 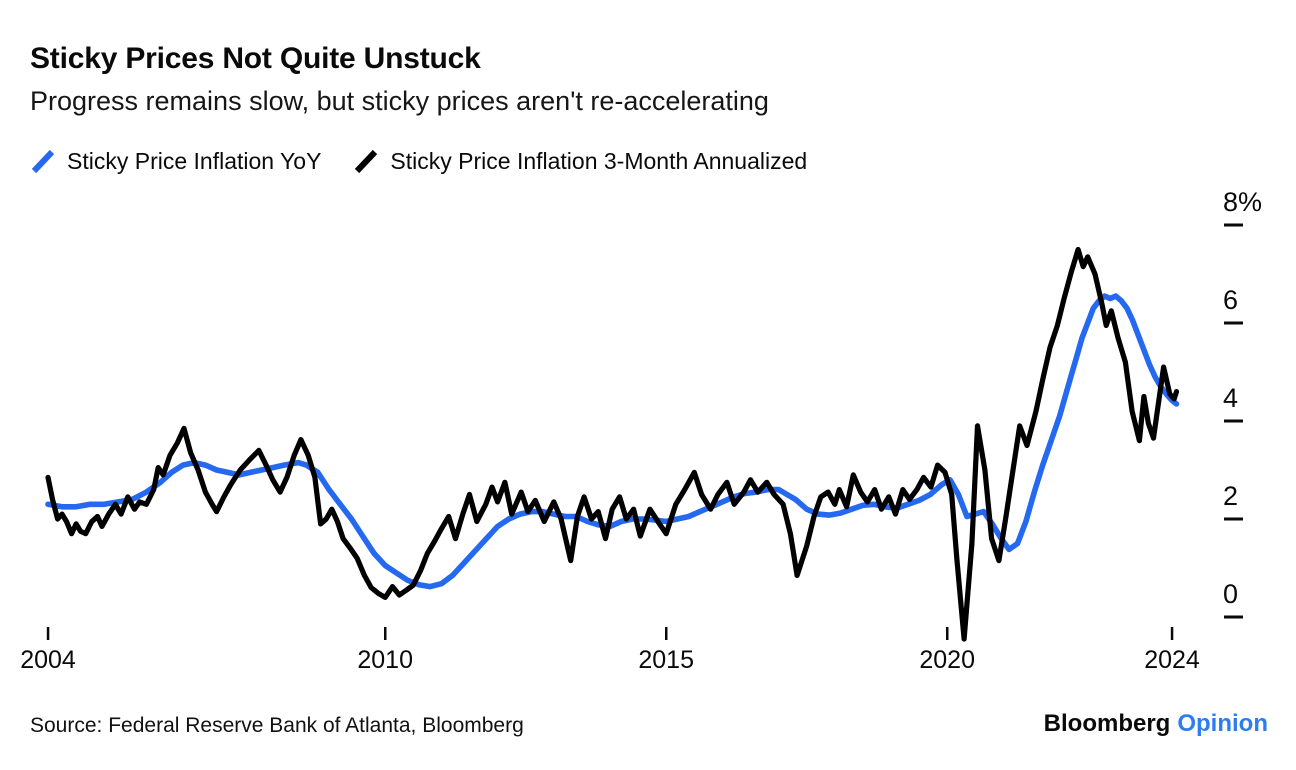 I want to click on y-axis-label: 6, so click(x=1230, y=300).